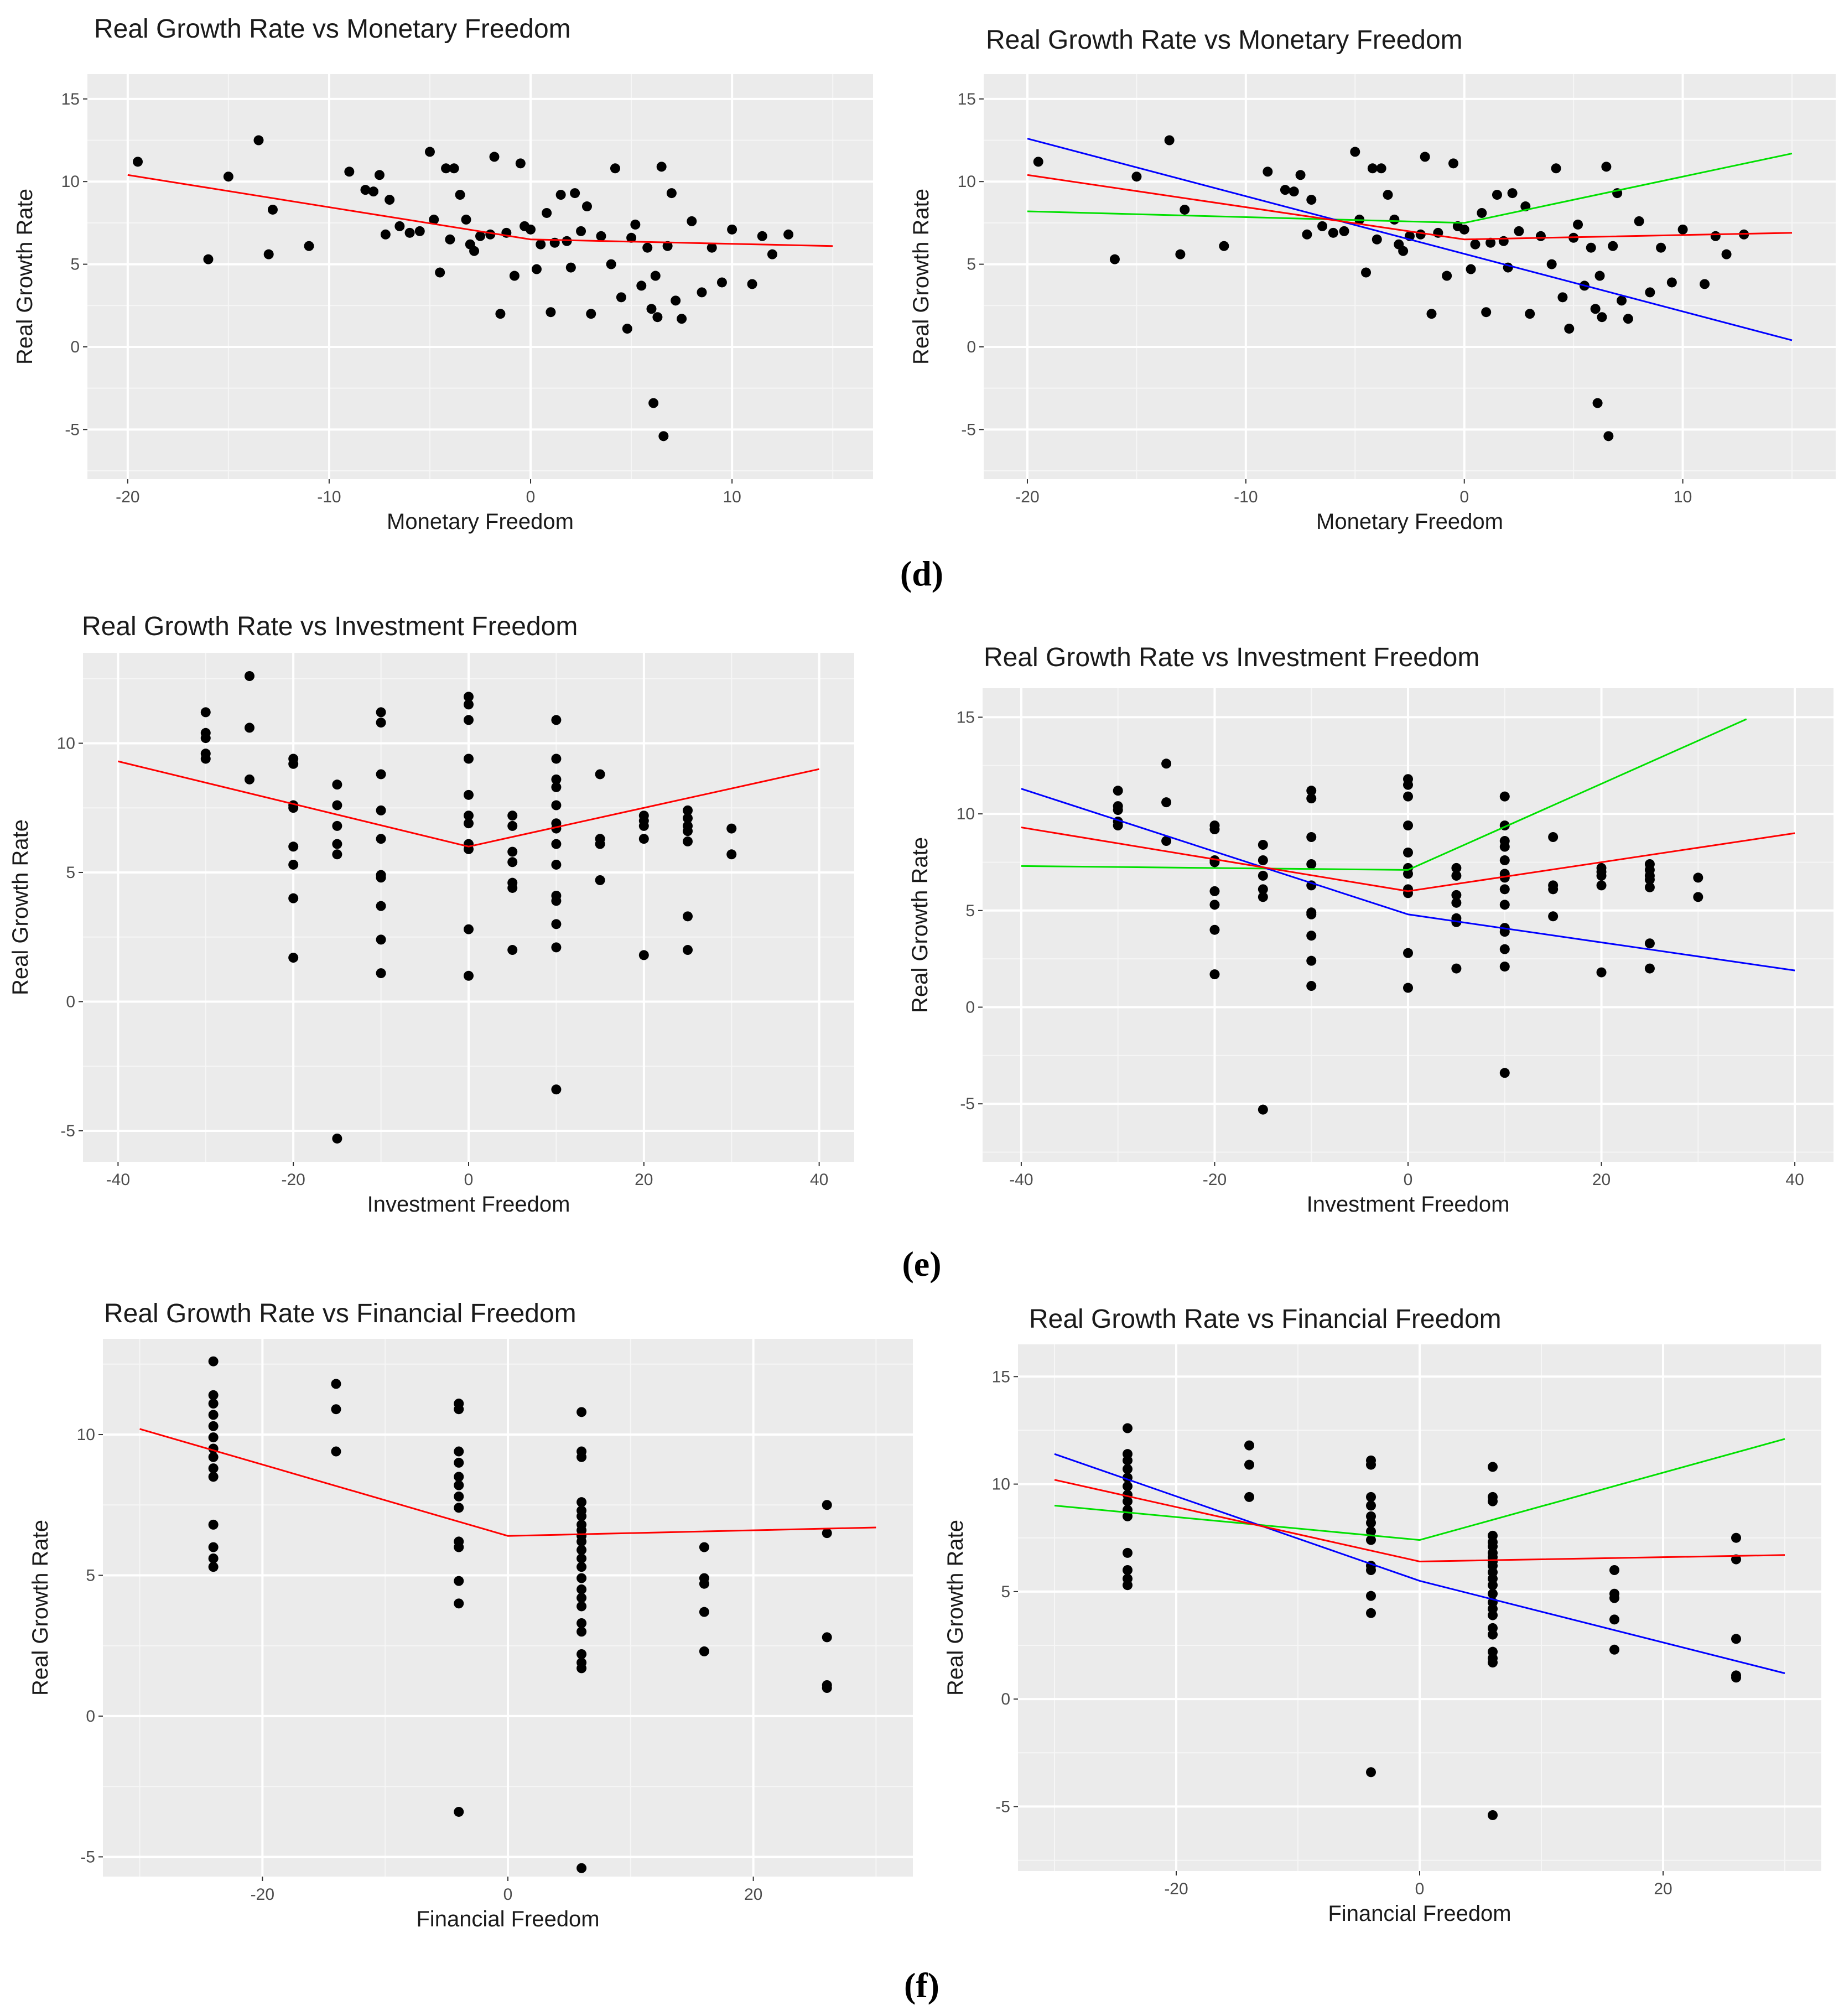  Describe the element at coordinates (1663, 1889) in the screenshot. I see `x-tick-label: 20` at that location.